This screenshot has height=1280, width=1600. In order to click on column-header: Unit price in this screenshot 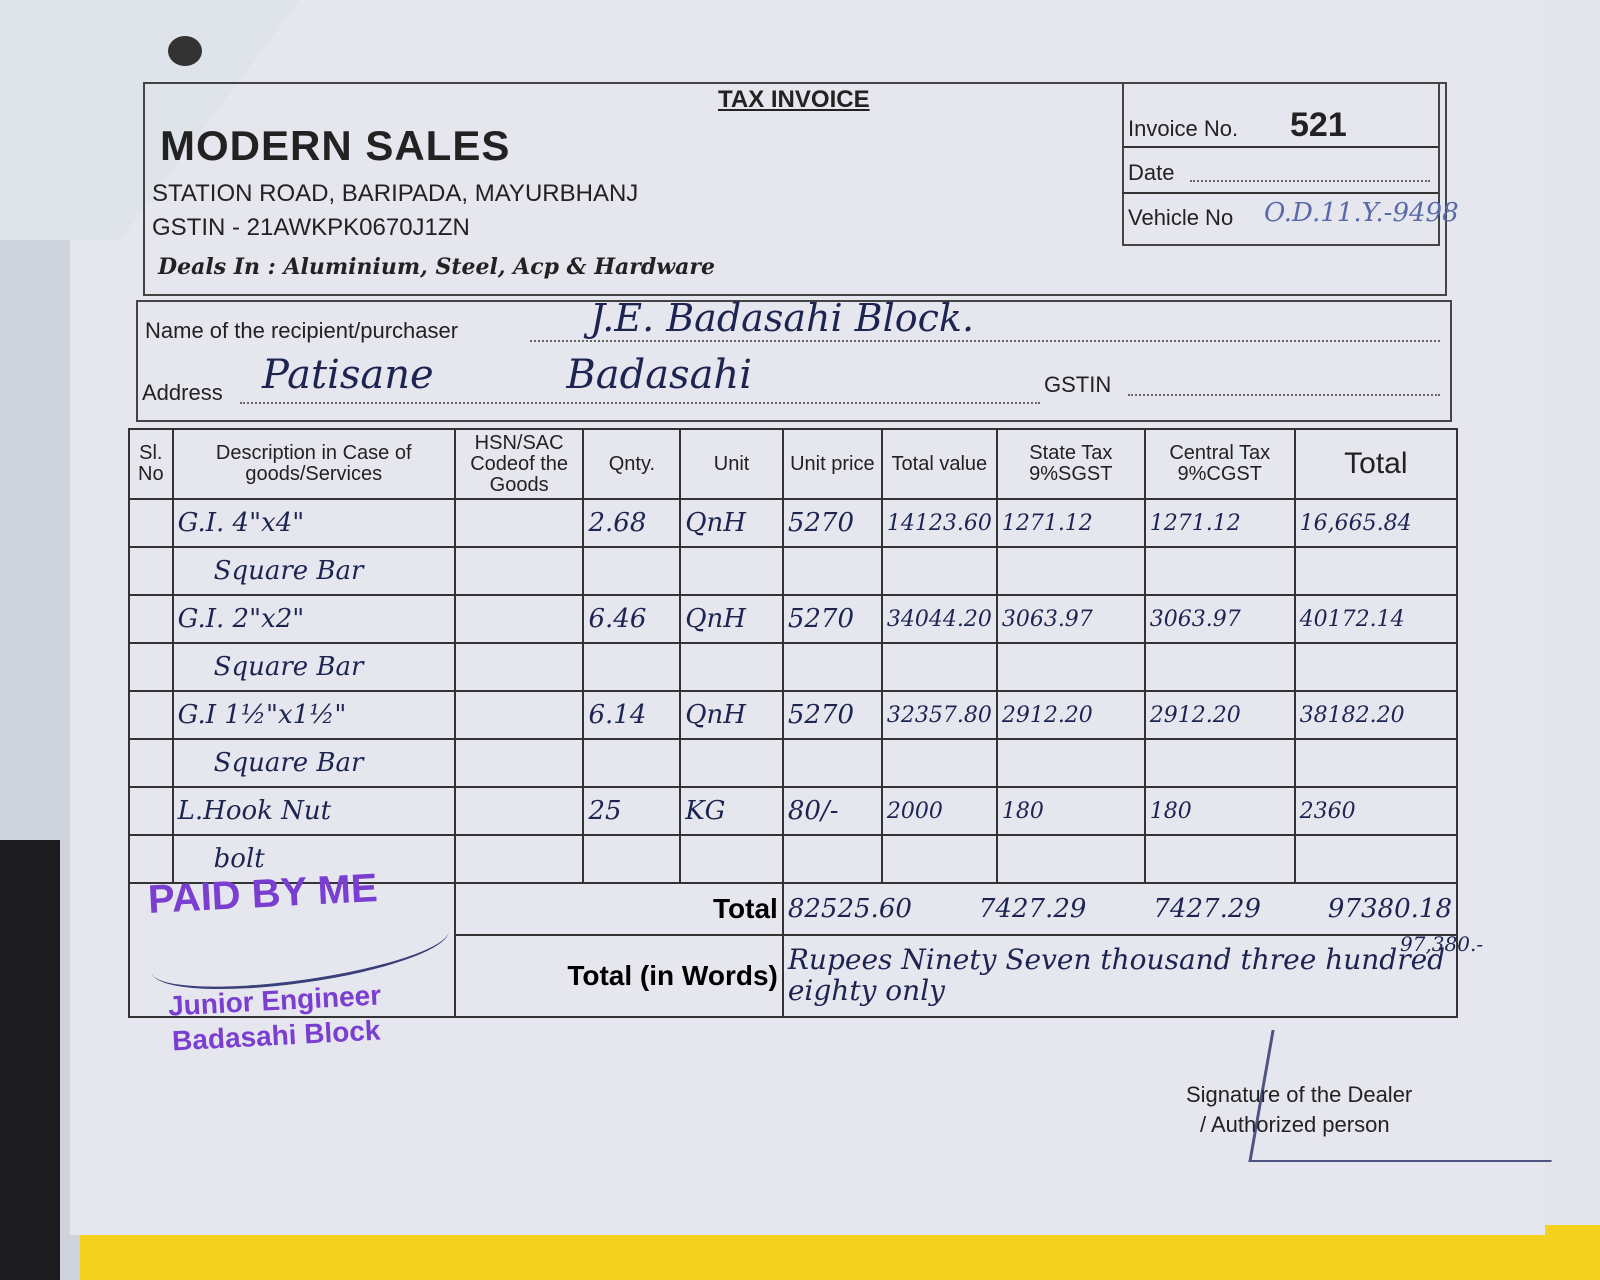, I will do `click(832, 464)`.